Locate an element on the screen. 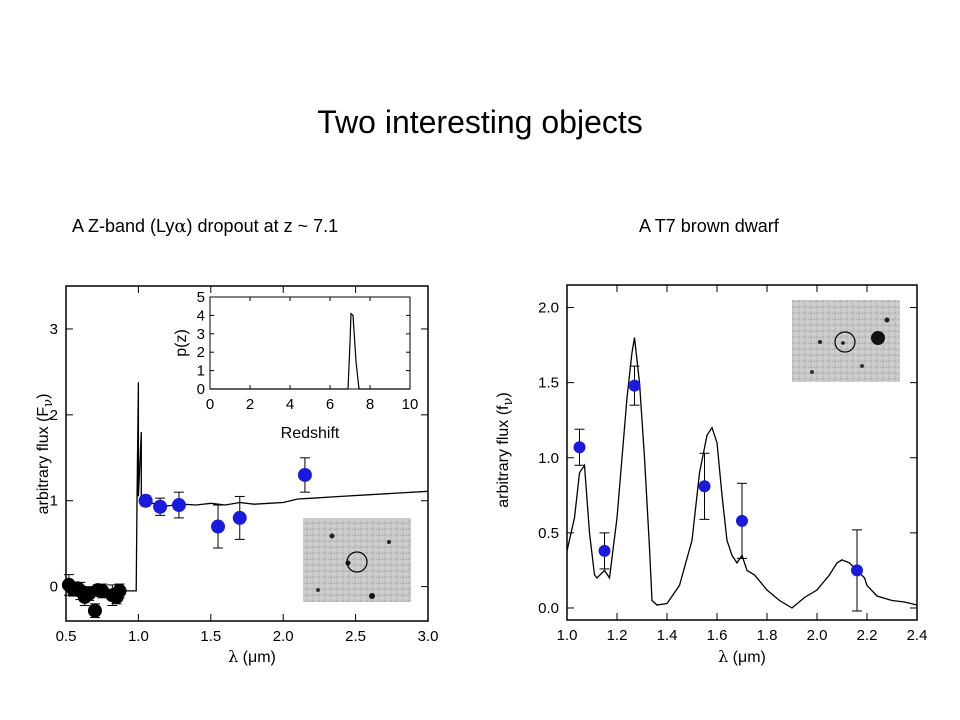 The image size is (960, 720). right-x-tick-label: 2.4 is located at coordinates (917, 635).